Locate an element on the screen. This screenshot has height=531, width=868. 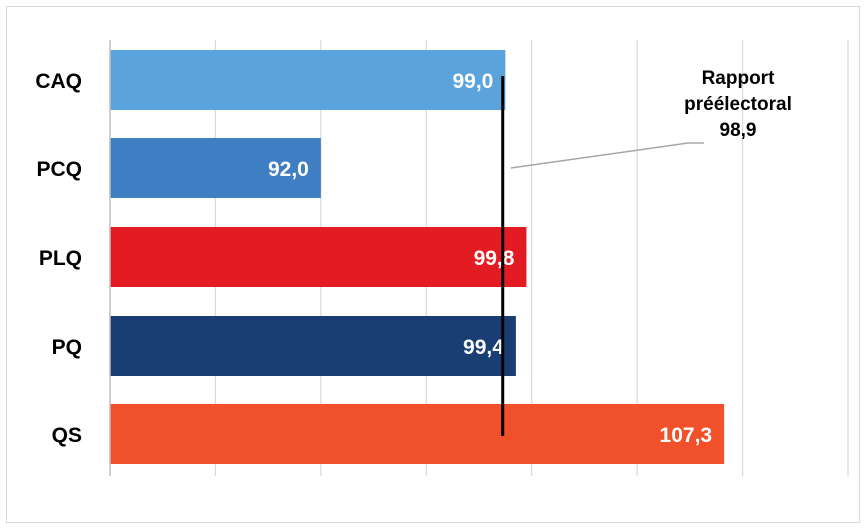
category-label-plq: PLQ is located at coordinates (60, 258).